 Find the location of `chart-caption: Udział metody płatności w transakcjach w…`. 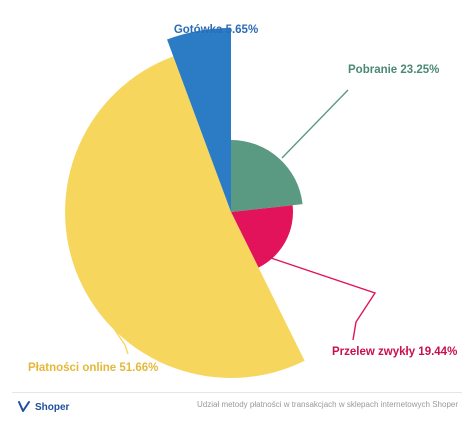

chart-caption: Udział metody płatności w transakcjach w… is located at coordinates (327, 404).